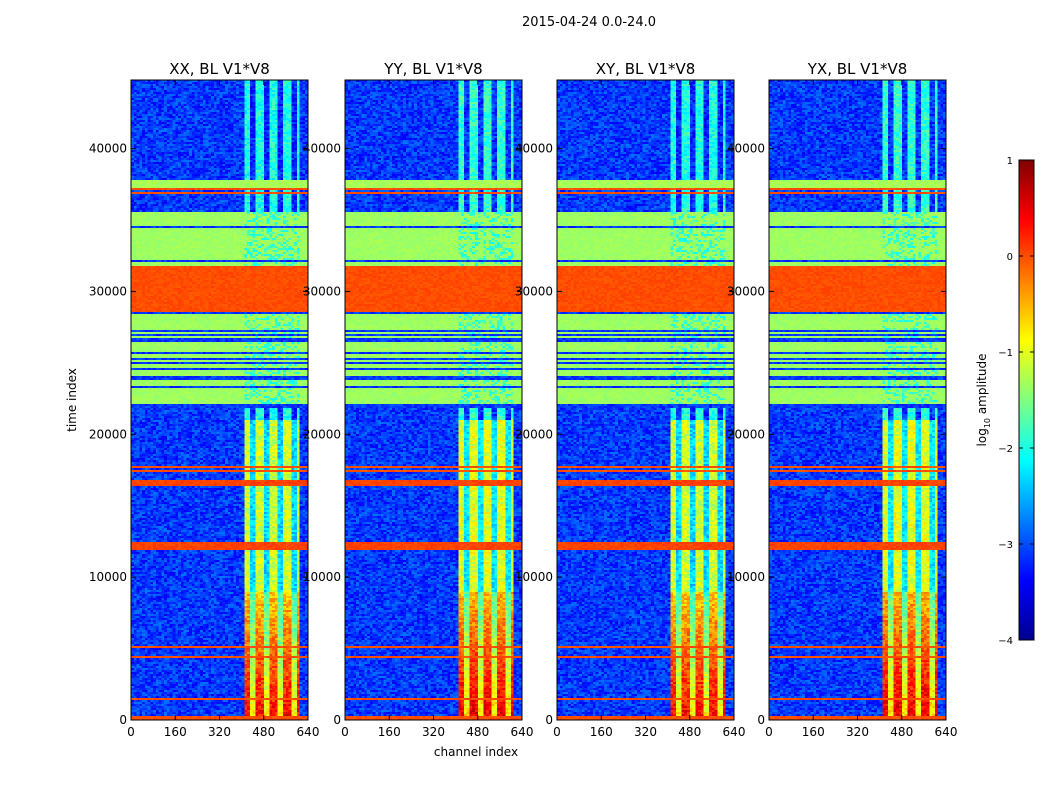  What do you see at coordinates (982, 437) in the screenshot?
I see `colorbar-label-prefix: log` at bounding box center [982, 437].